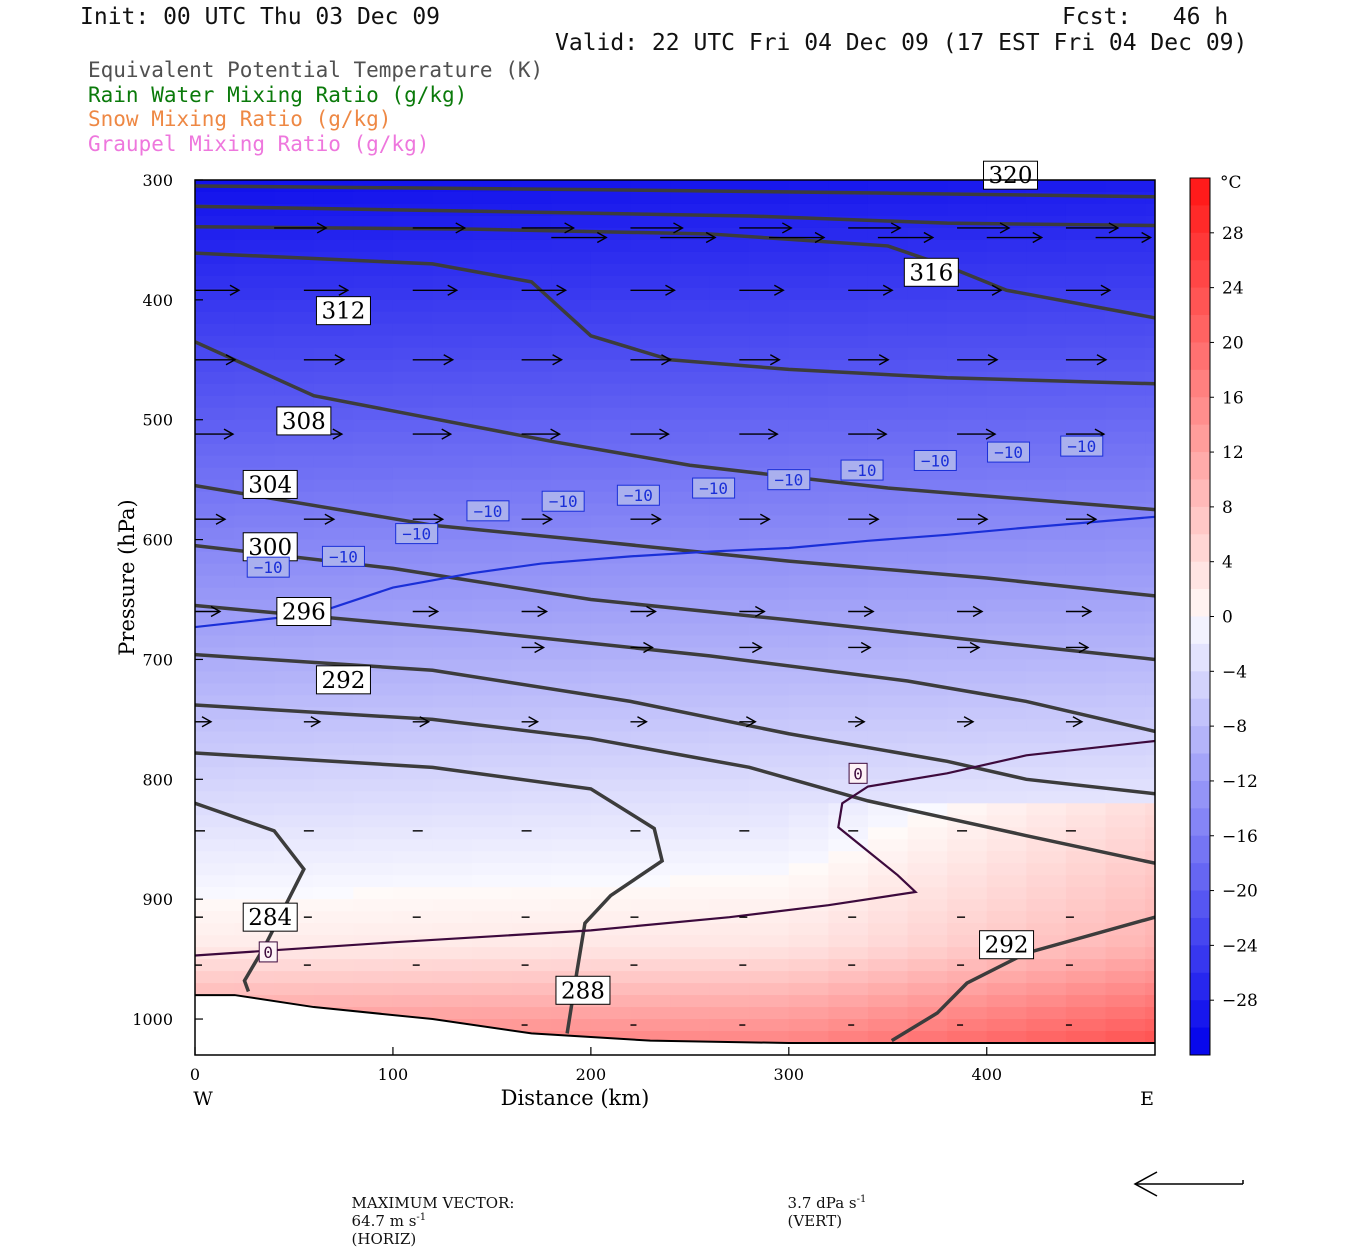  What do you see at coordinates (304, 422) in the screenshot?
I see `svg-text: 308` at bounding box center [304, 422].